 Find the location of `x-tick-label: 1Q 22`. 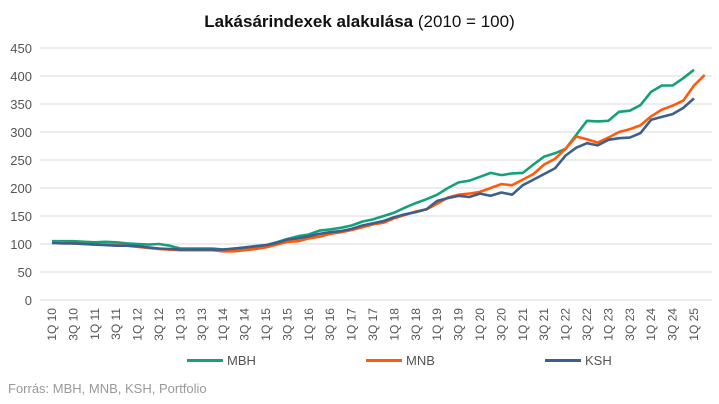

x-tick-label: 1Q 22 is located at coordinates (566, 324).